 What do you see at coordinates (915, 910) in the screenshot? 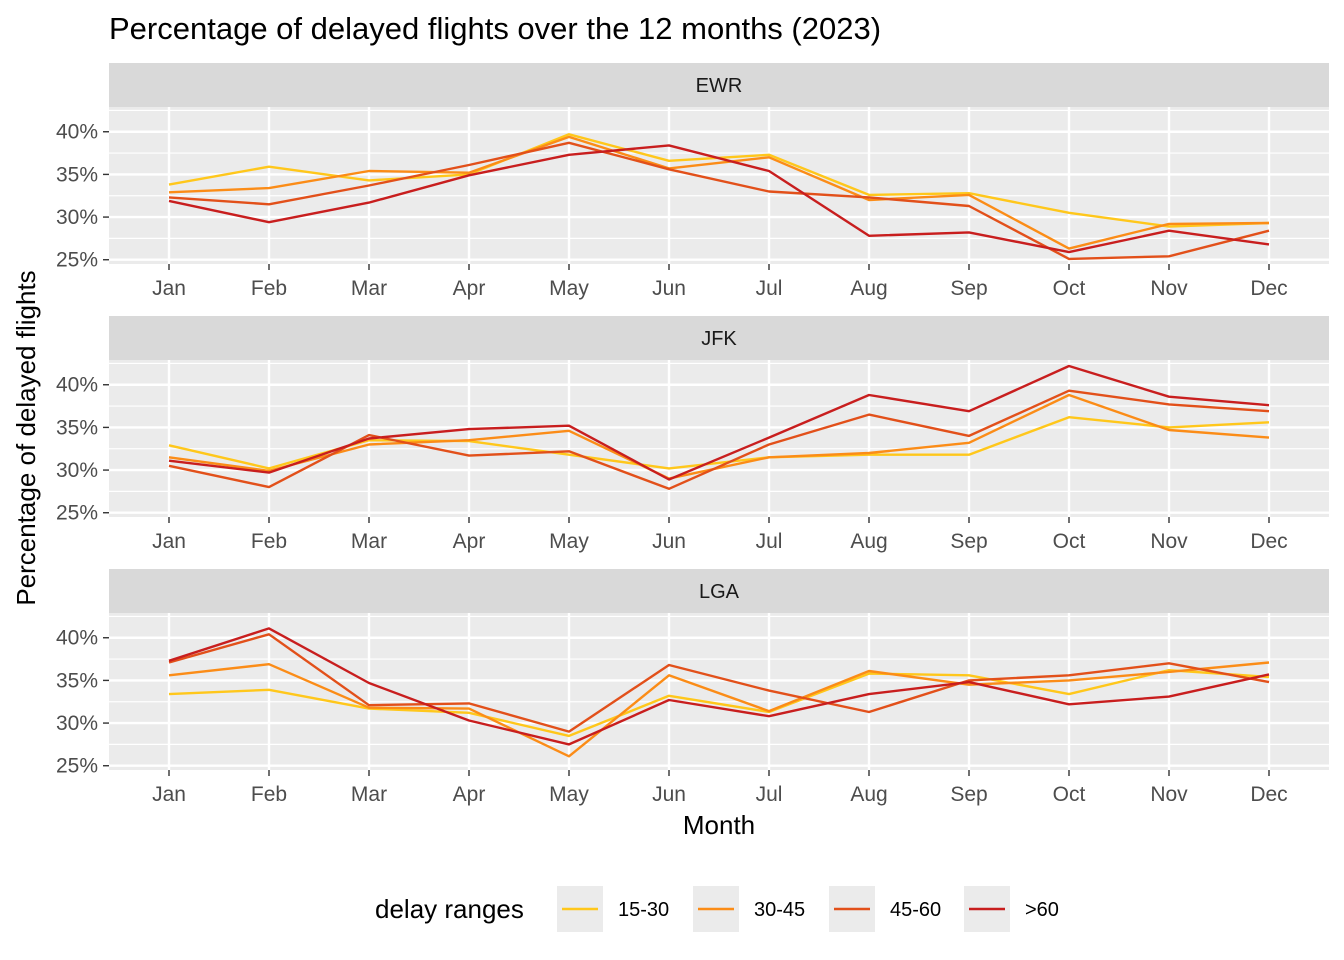
I see `legend-label: 45-60` at bounding box center [915, 910].